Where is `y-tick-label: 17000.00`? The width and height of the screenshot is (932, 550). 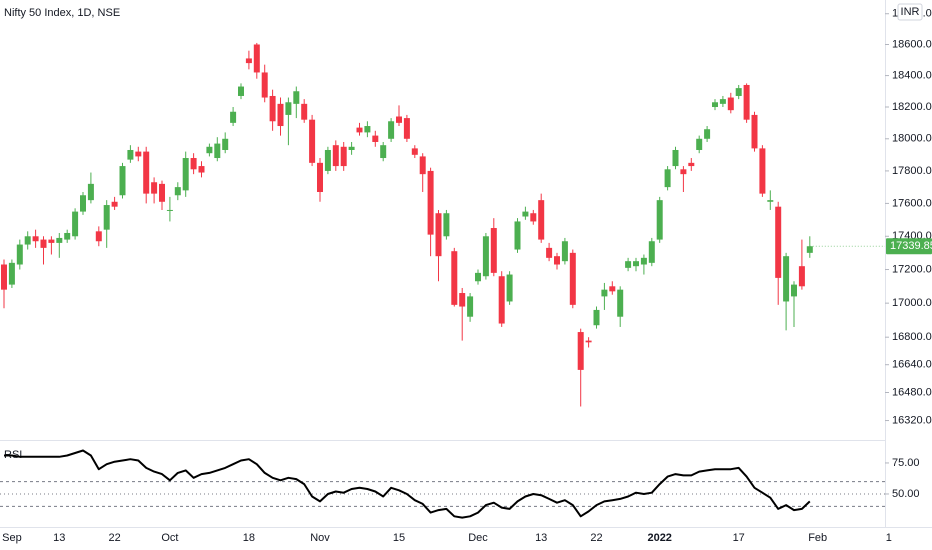
y-tick-label: 17000.00 is located at coordinates (912, 303).